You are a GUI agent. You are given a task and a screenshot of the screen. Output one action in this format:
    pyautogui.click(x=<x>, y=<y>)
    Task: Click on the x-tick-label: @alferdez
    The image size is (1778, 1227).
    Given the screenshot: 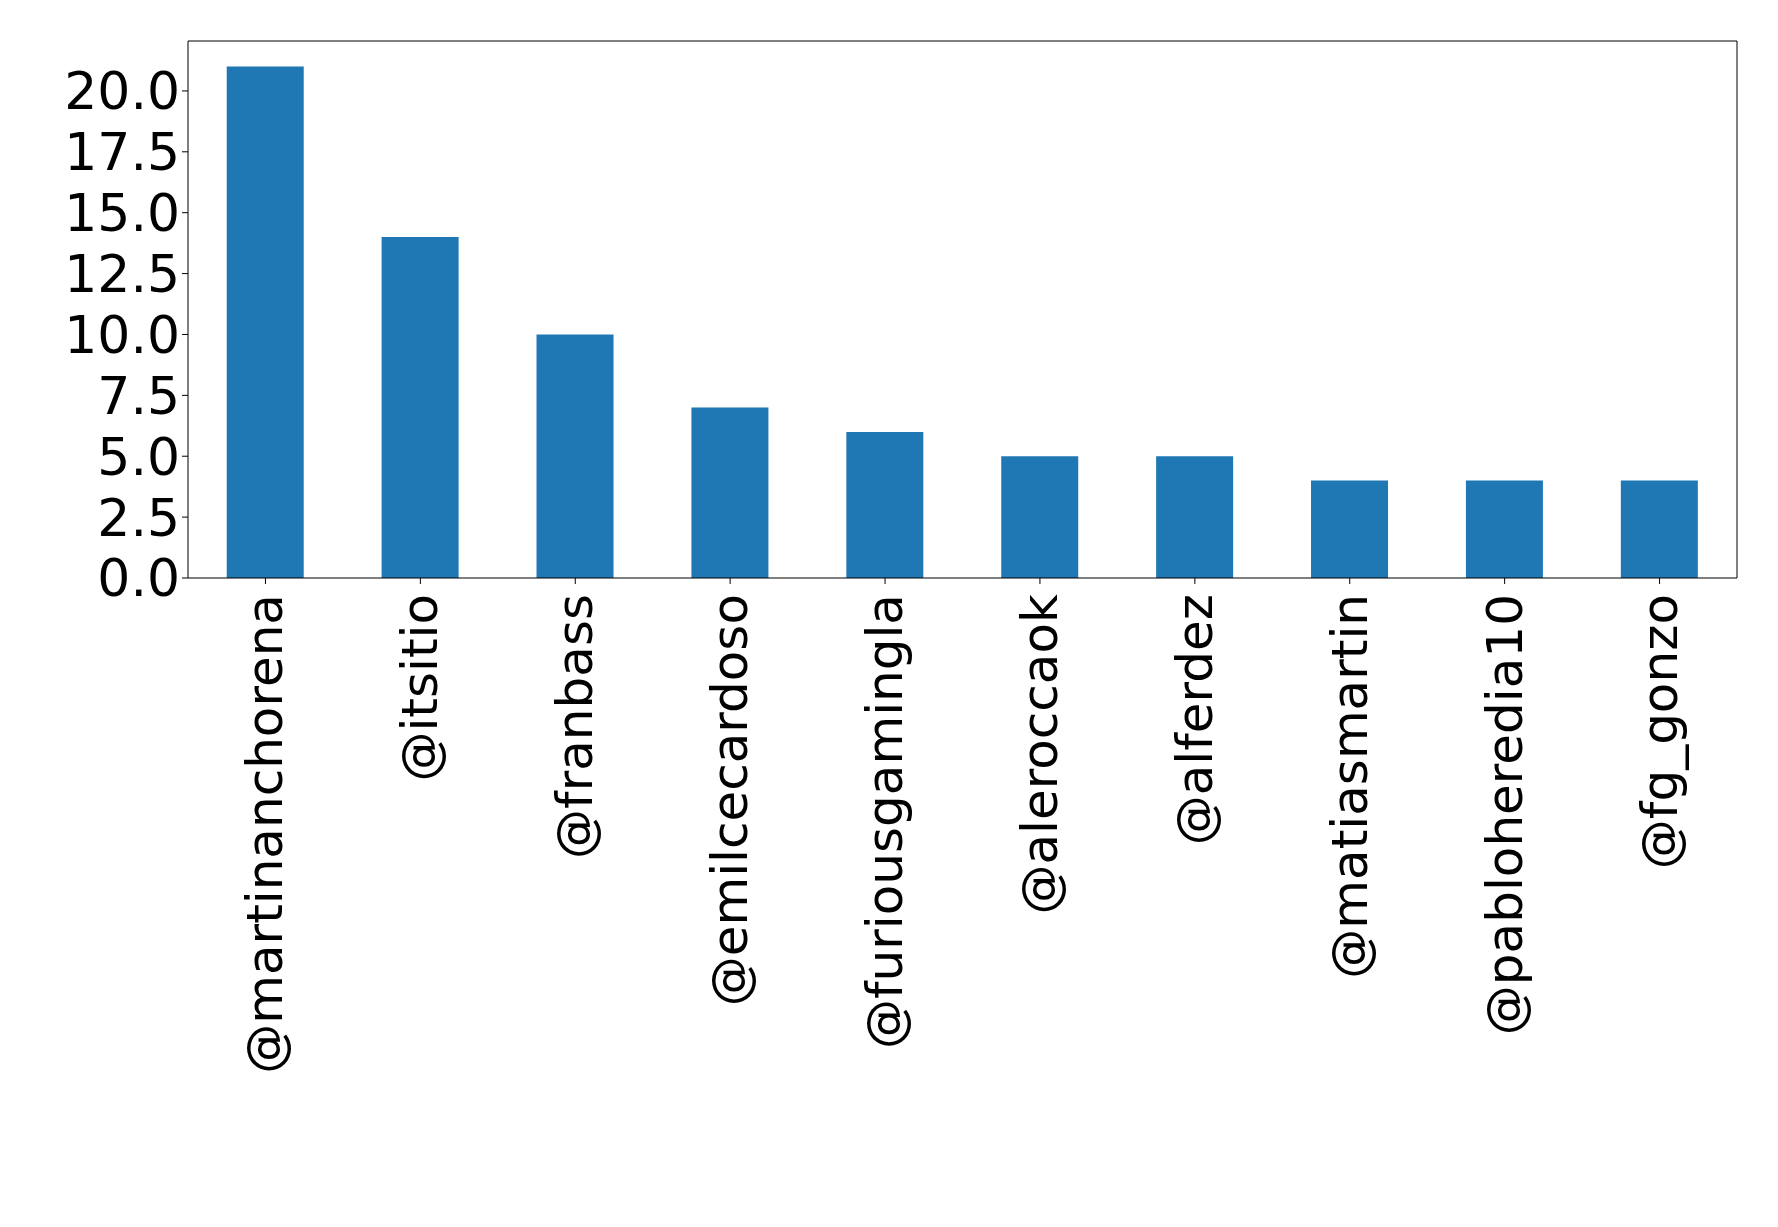 What is the action you would take?
    pyautogui.click(x=1194, y=720)
    